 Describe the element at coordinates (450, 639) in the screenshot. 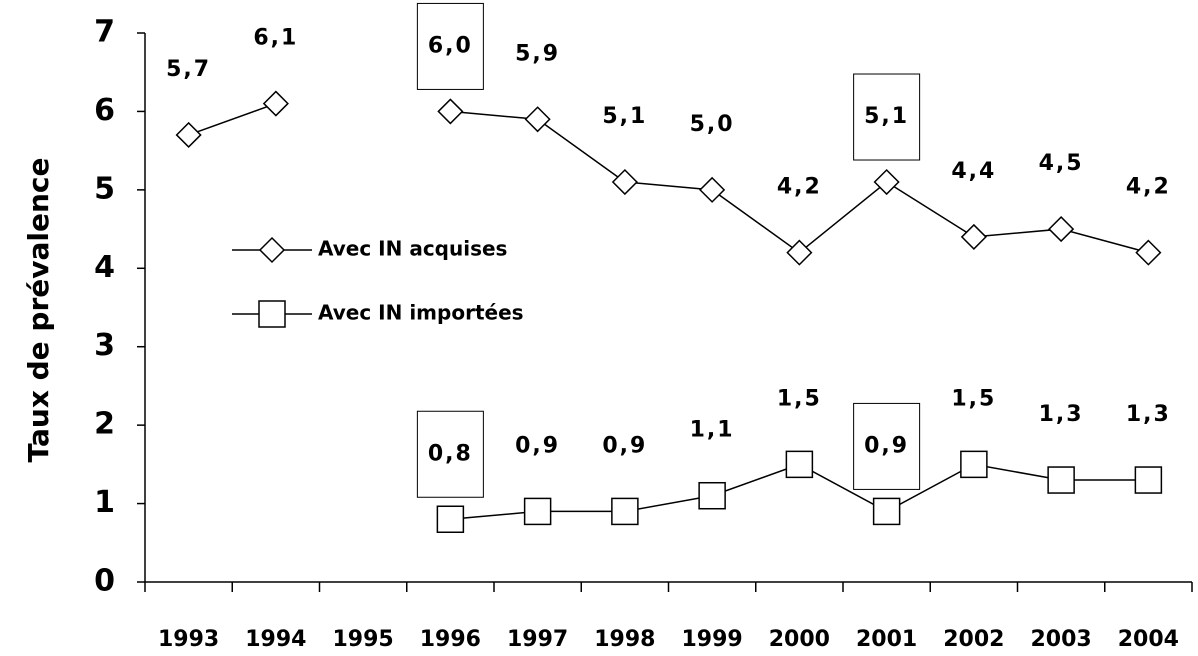

I see `x-tick-label: 1996` at that location.